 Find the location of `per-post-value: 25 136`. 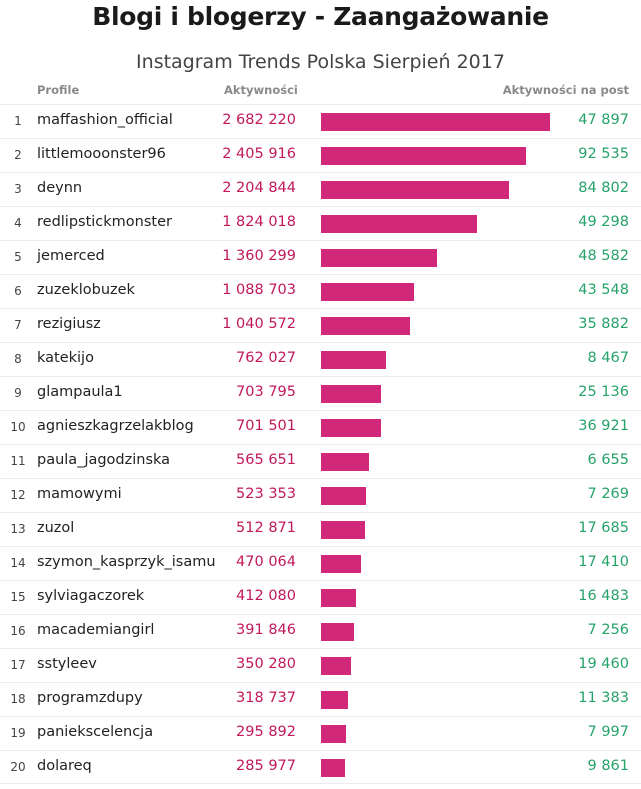

per-post-value: 25 136 is located at coordinates (603, 392).